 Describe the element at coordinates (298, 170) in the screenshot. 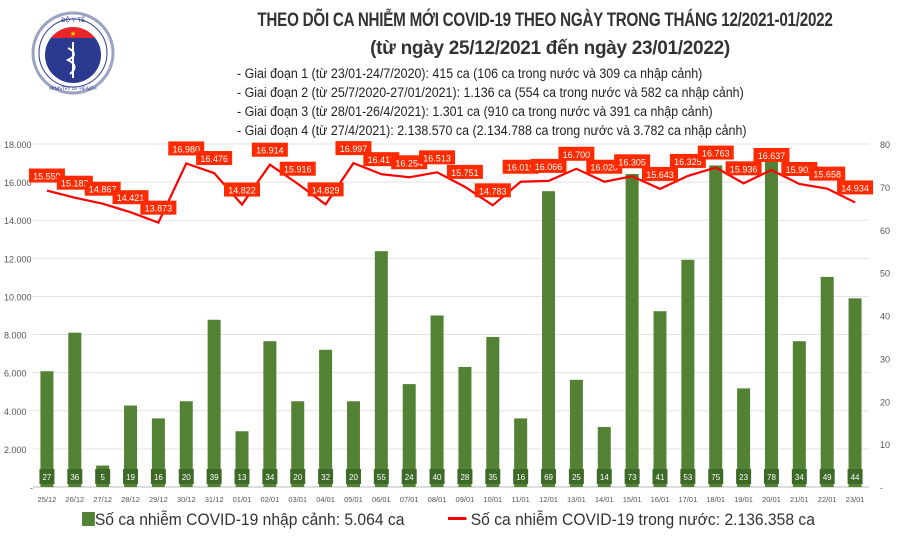

I see `line-value-label: 15.916` at that location.